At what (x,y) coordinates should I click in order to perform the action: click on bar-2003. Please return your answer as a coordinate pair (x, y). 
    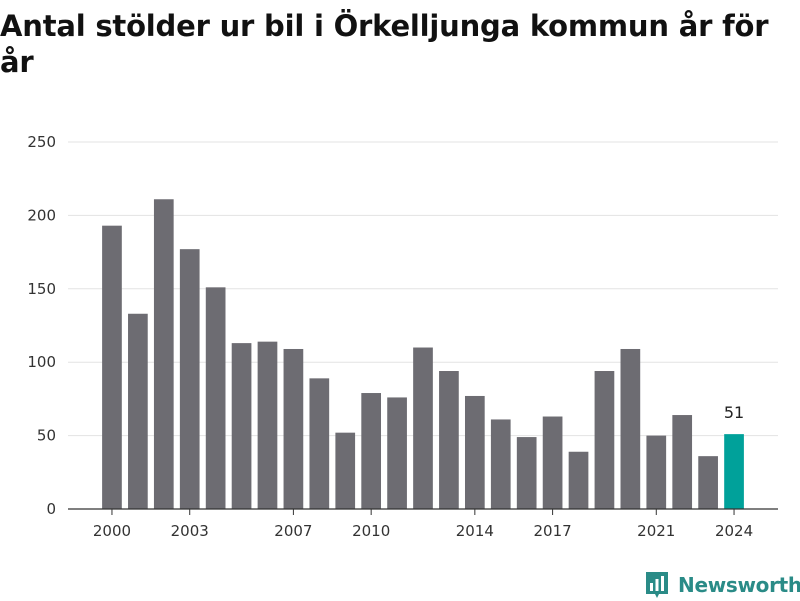
    Looking at the image, I should click on (189, 379).